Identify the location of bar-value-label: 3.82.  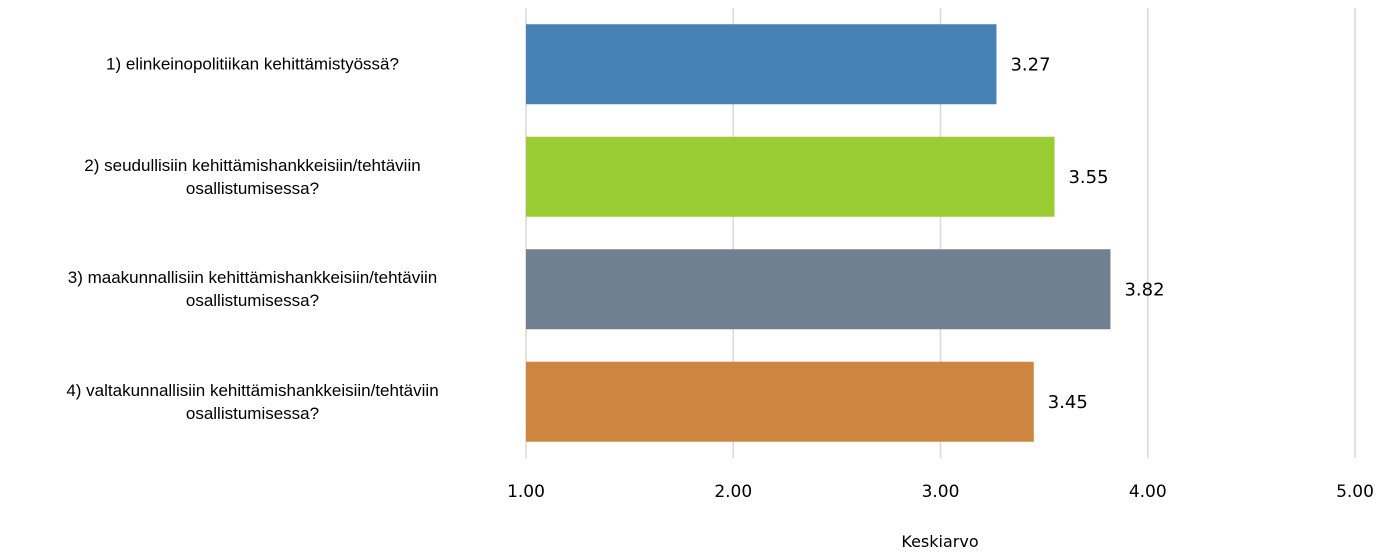
(1144, 289).